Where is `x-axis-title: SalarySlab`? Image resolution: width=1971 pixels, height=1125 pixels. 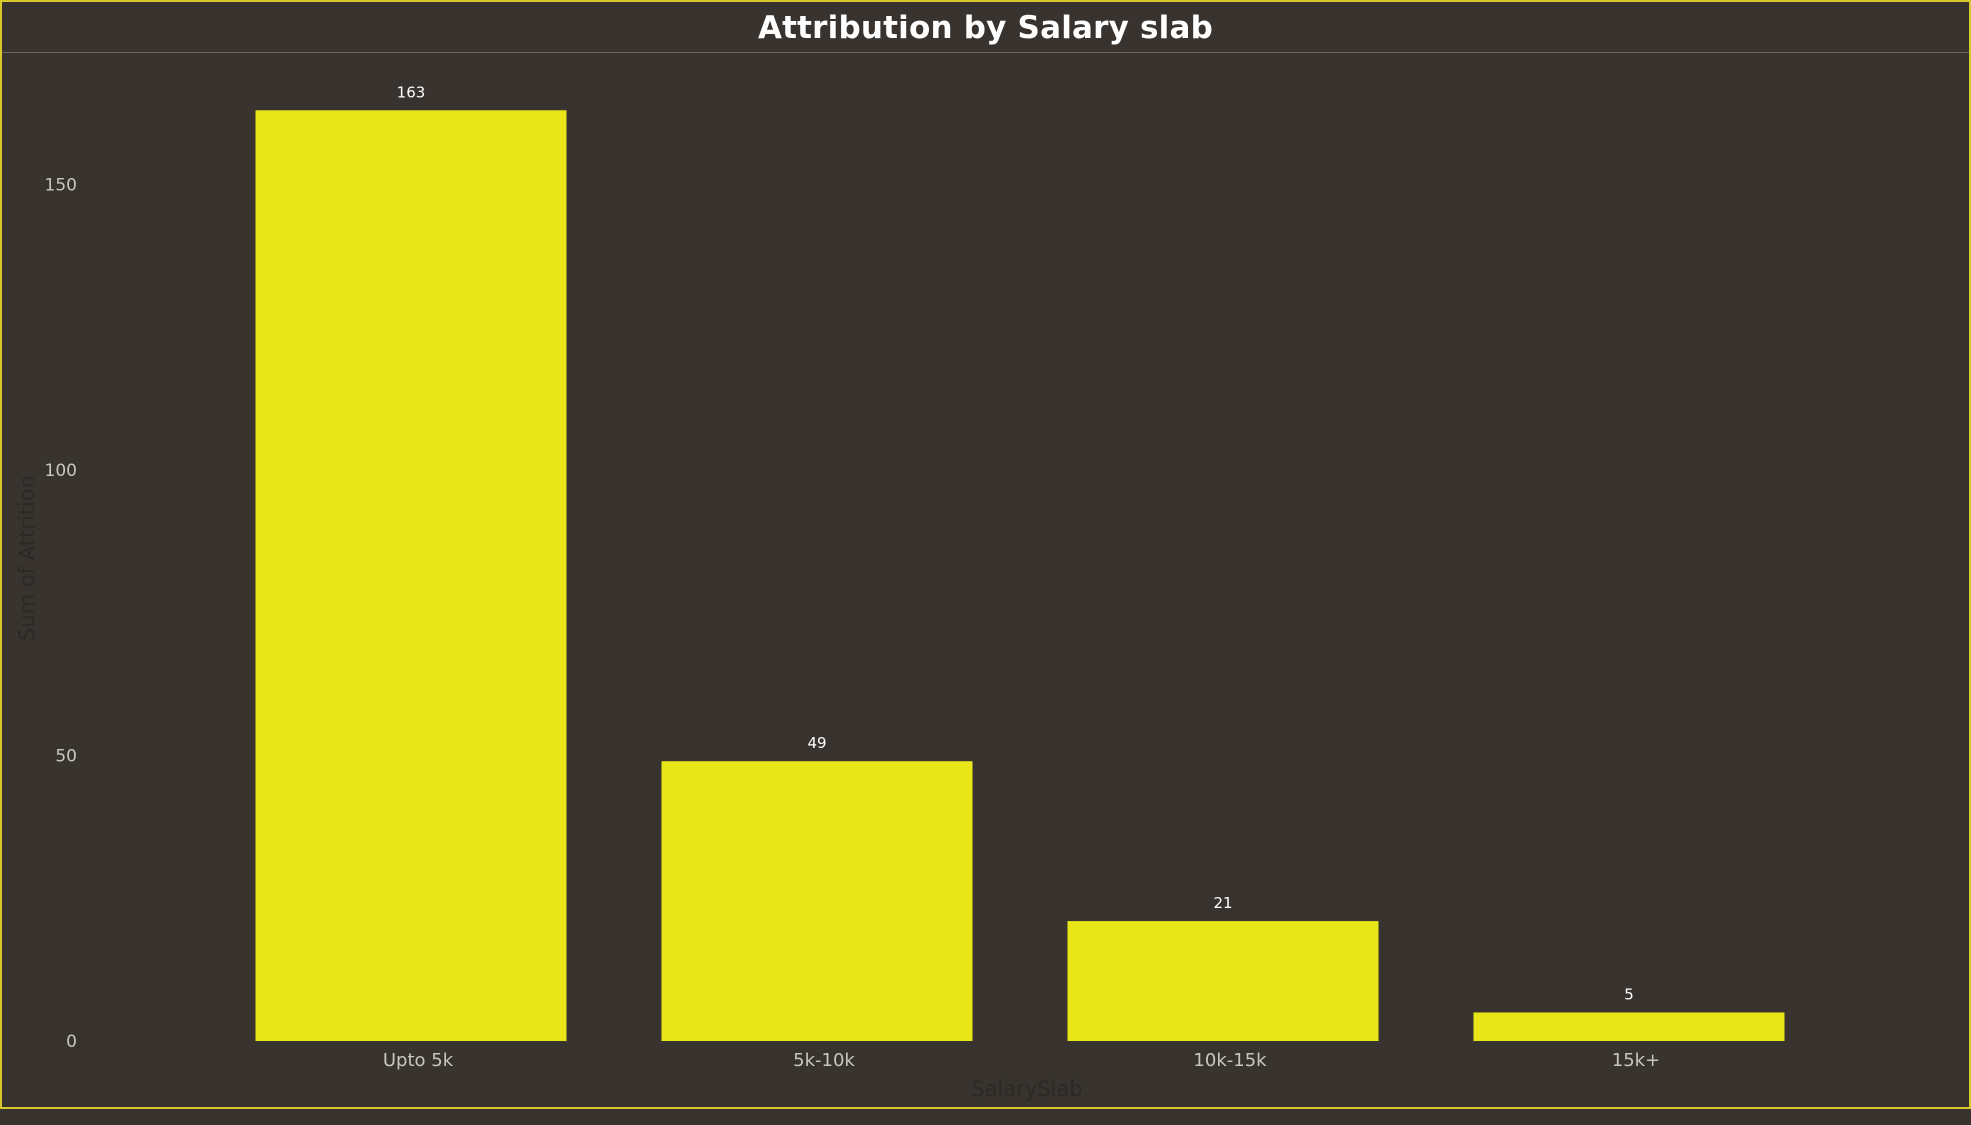 x-axis-title: SalarySlab is located at coordinates (1026, 1089).